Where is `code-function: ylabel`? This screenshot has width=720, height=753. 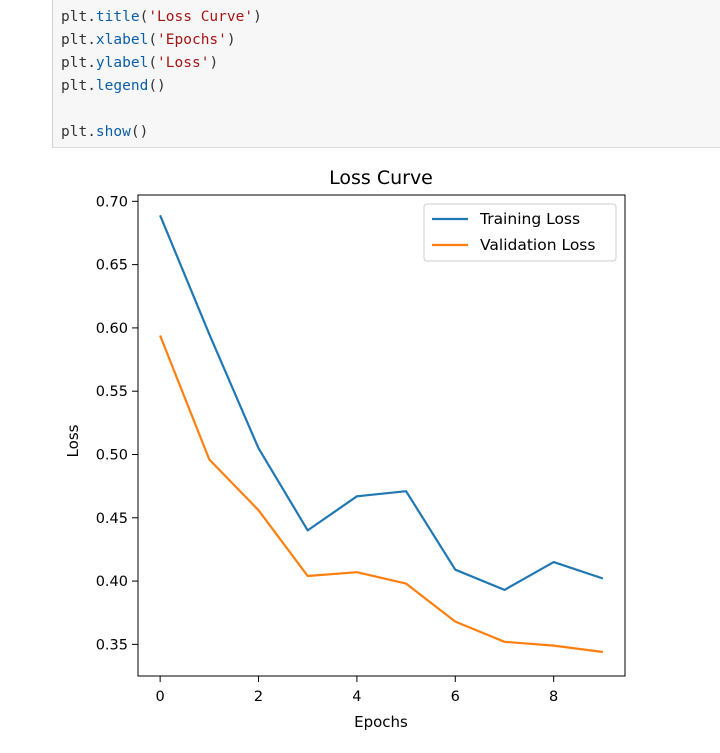 code-function: ylabel is located at coordinates (122, 63).